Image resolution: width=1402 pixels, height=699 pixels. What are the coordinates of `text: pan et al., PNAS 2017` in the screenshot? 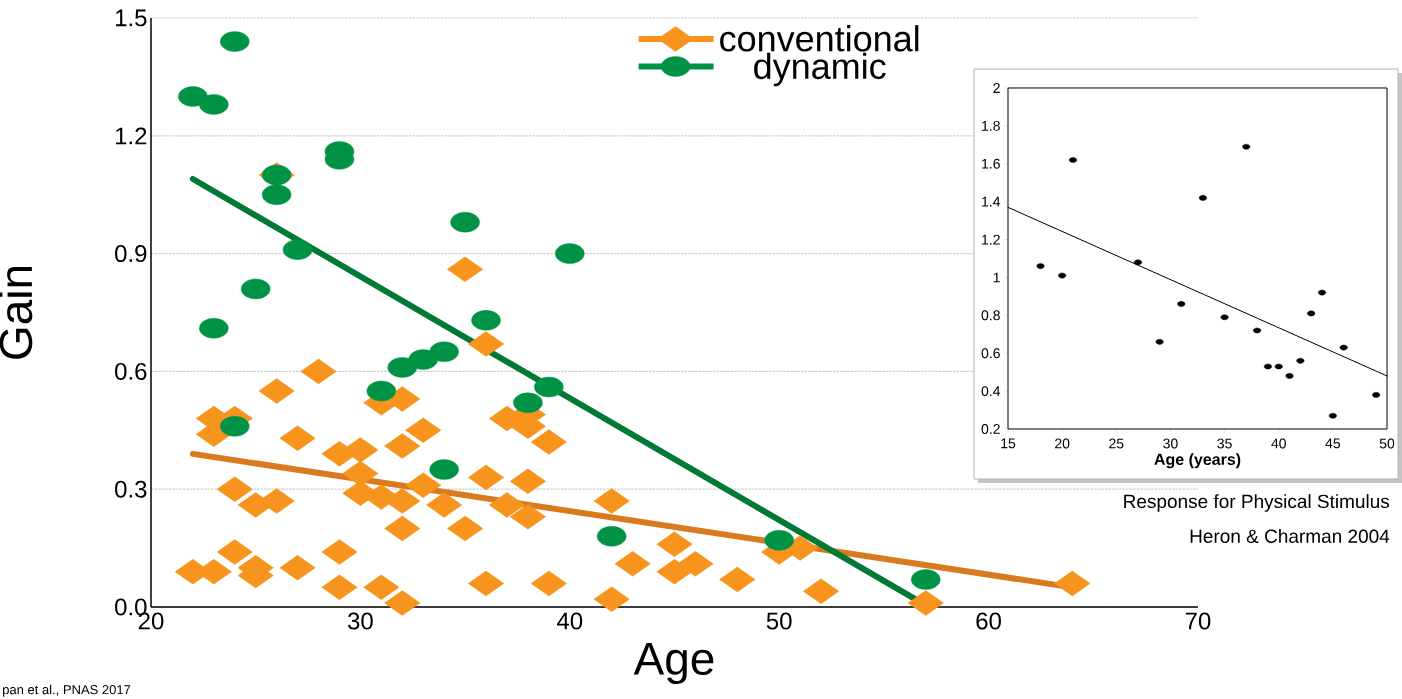 It's located at (67, 690).